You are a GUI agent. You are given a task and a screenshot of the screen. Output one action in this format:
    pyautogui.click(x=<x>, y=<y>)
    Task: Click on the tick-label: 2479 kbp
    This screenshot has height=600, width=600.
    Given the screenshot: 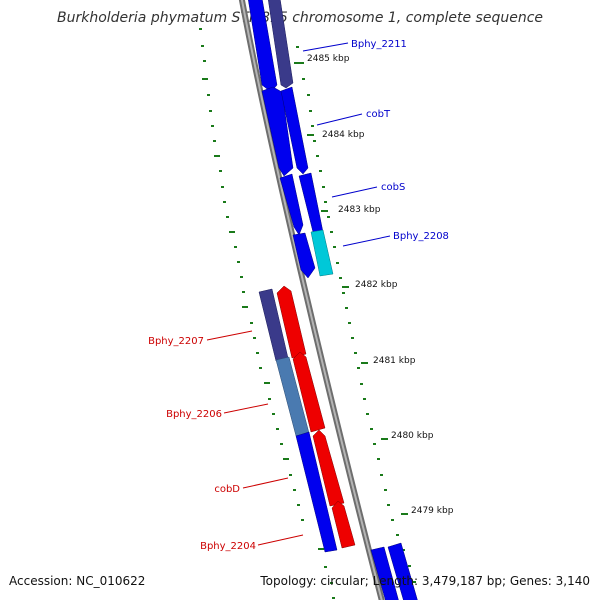 What is the action you would take?
    pyautogui.click(x=432, y=511)
    